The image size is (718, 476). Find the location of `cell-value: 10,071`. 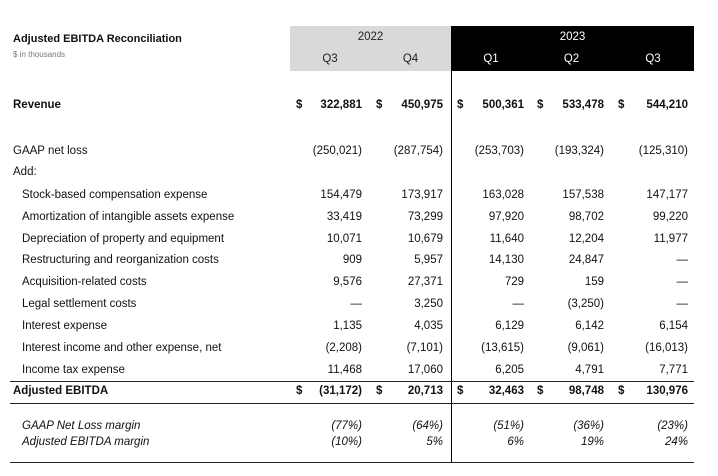

cell-value: 10,071 is located at coordinates (344, 239).